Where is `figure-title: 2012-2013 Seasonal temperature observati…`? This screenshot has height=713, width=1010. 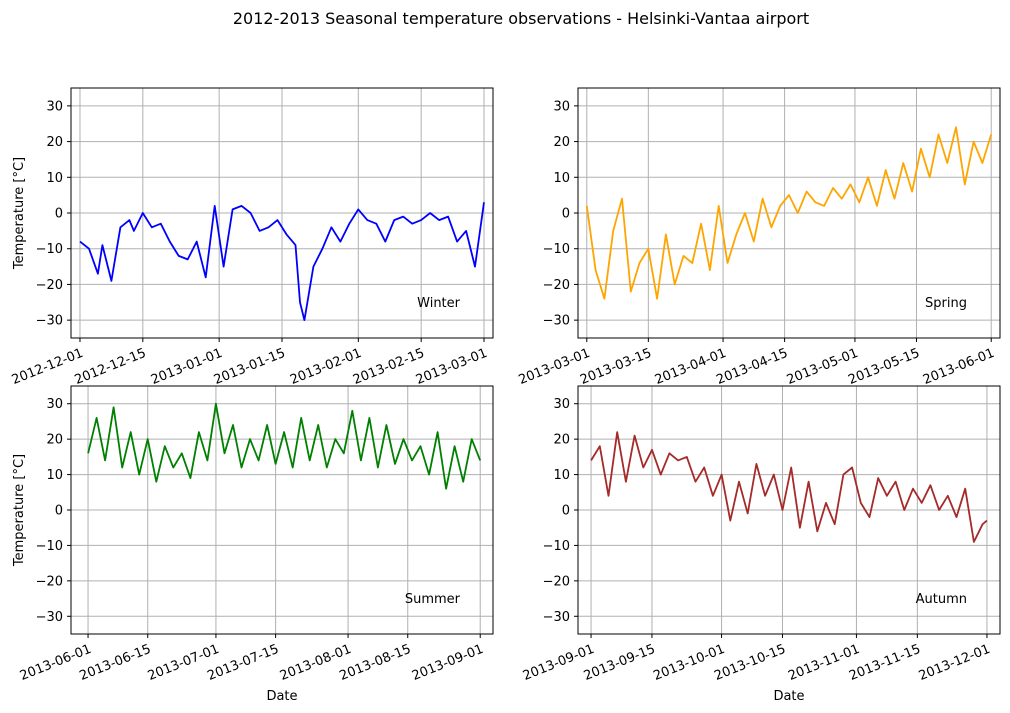
figure-title: 2012-2013 Seasonal temperature observati… is located at coordinates (521, 18).